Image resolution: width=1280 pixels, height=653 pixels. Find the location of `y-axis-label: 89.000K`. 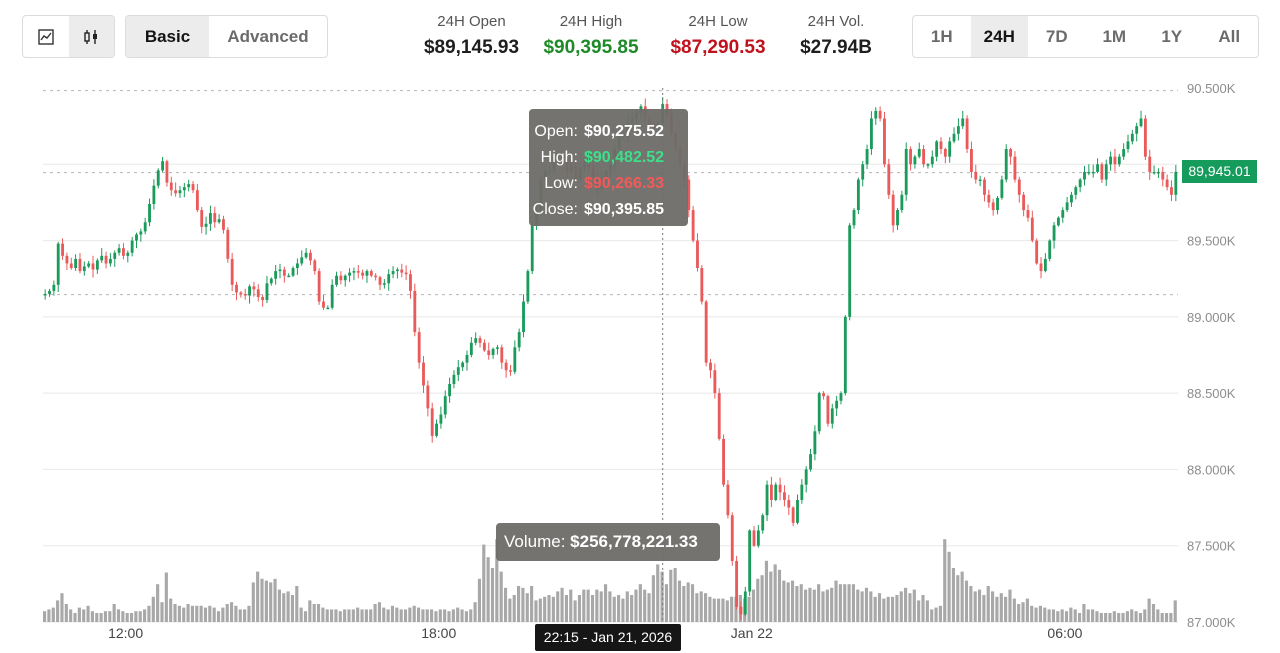

y-axis-label: 89.000K is located at coordinates (1211, 317).